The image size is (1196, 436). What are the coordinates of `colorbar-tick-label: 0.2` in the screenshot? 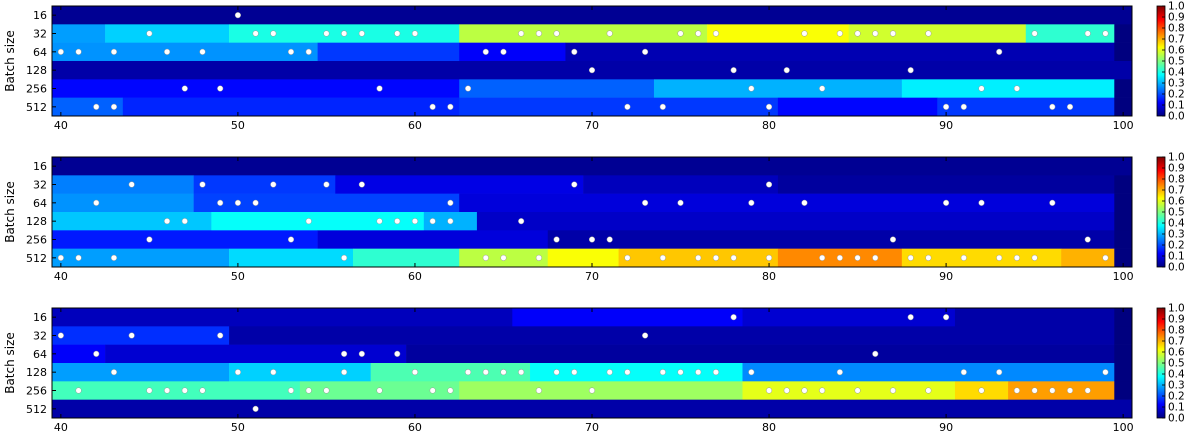 It's located at (1176, 95).